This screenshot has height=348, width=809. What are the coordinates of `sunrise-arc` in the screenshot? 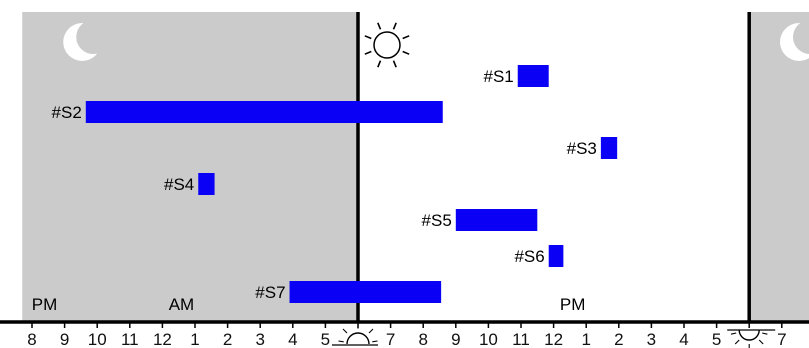 It's located at (358, 338).